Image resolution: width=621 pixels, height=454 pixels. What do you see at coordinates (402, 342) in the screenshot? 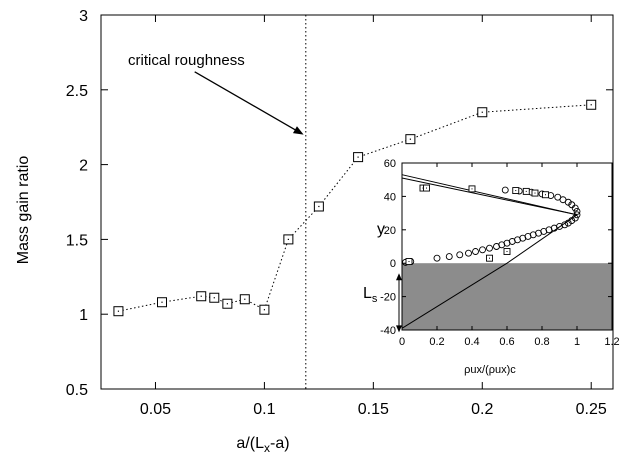
I see `inset-x-tick-label: 0` at bounding box center [402, 342].